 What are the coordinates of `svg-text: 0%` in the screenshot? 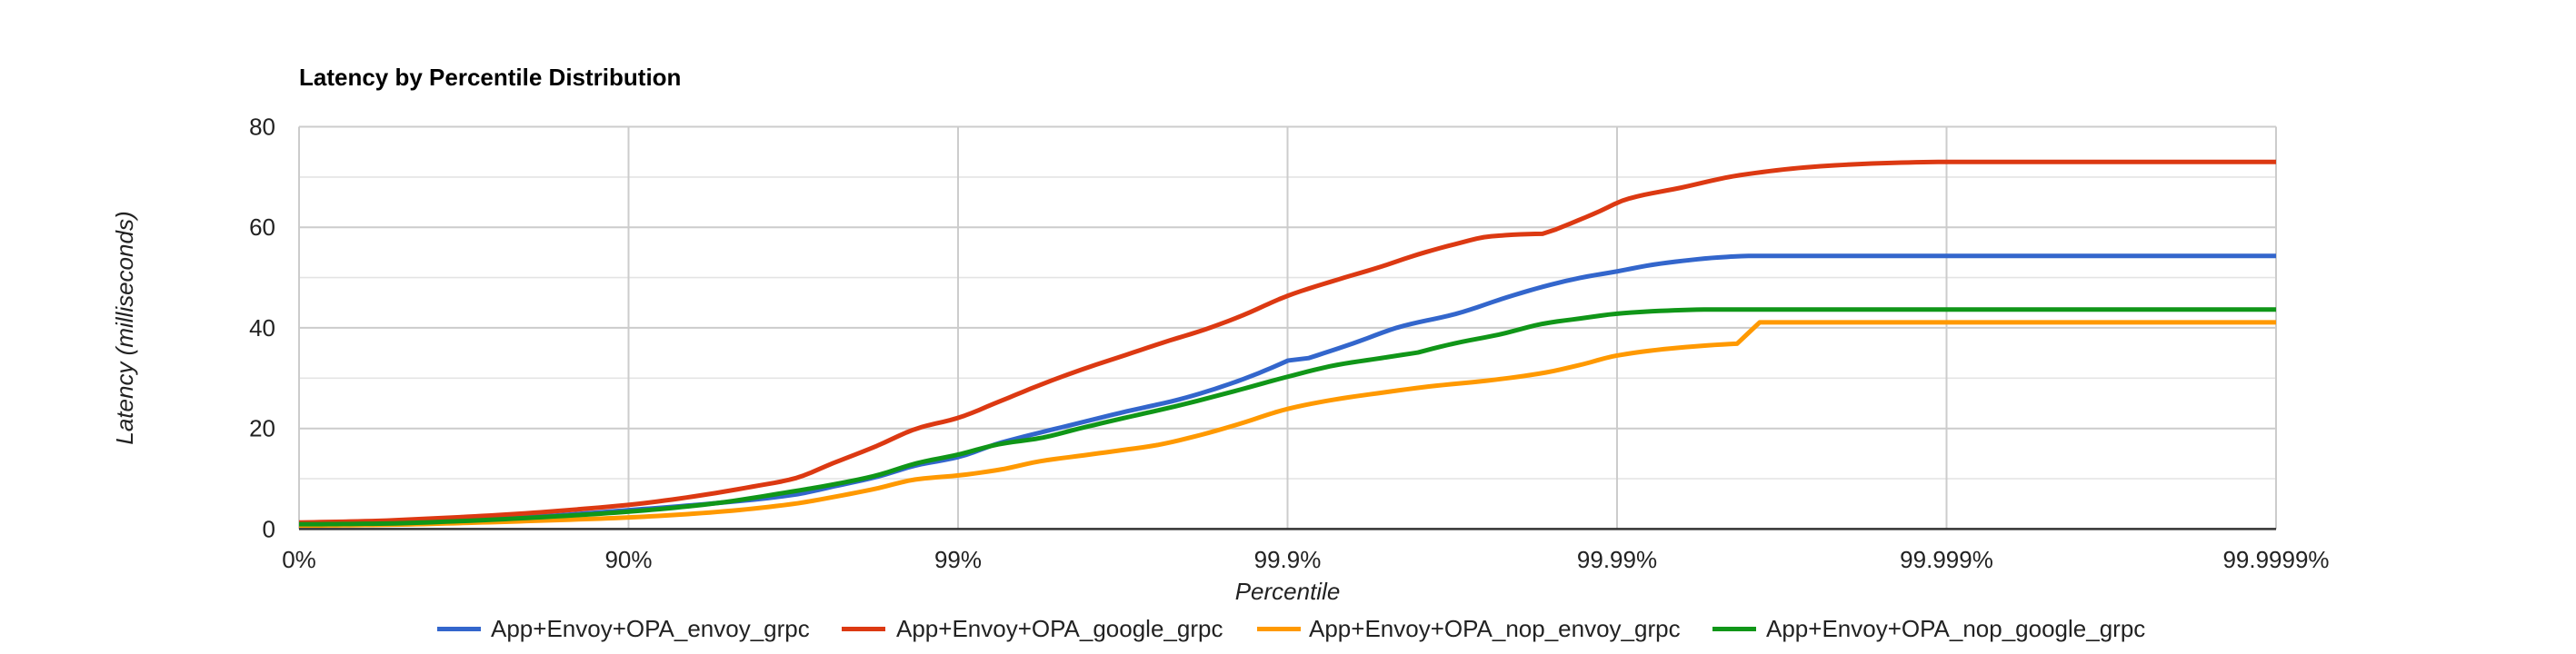 It's located at (299, 560).